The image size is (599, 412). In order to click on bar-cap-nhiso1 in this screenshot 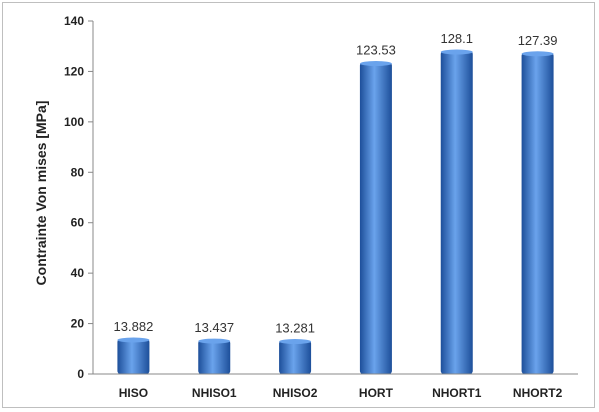, I will do `click(214, 341)`.